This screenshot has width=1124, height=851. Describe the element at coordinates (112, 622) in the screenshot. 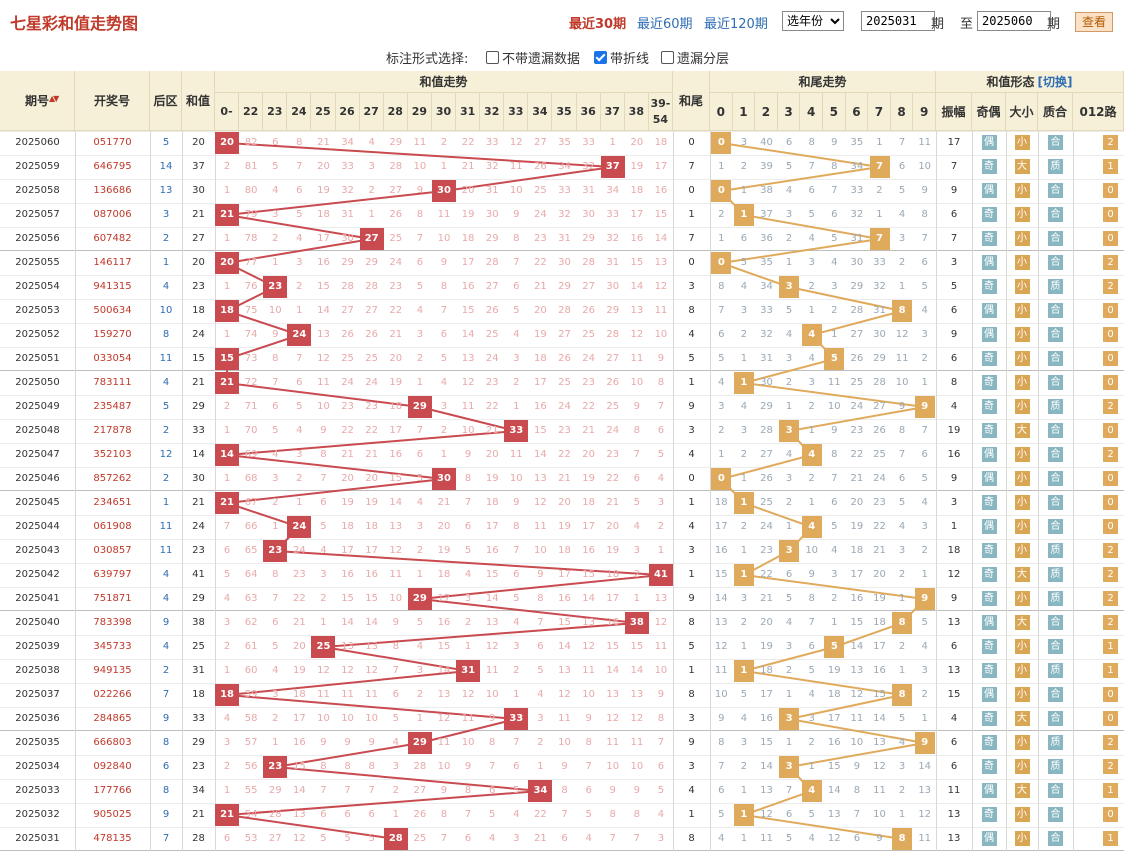

I see `draw-number-cell: 783398` at that location.